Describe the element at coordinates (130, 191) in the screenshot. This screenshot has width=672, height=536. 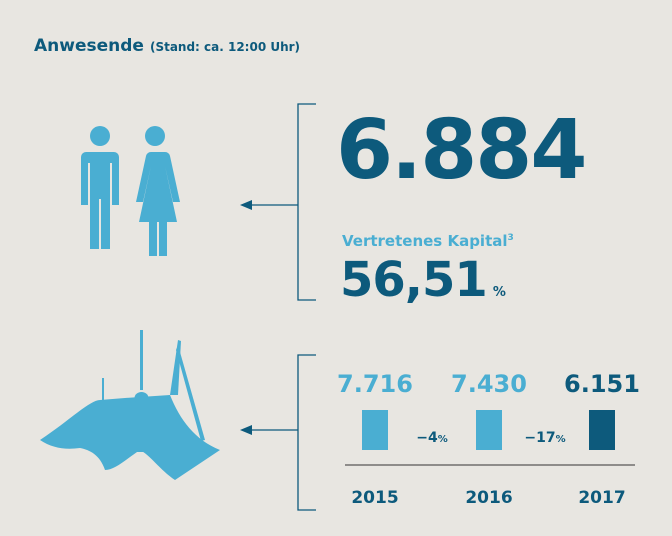
I see `people-icon` at that location.